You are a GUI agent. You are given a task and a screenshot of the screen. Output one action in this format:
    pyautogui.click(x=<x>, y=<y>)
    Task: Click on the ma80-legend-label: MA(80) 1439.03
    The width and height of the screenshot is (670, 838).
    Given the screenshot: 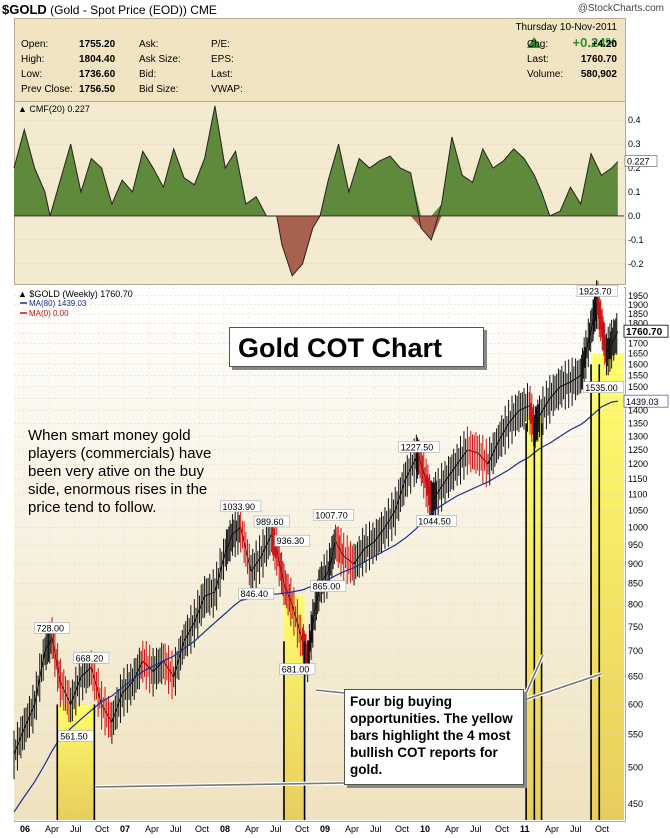 What is the action you would take?
    pyautogui.click(x=58, y=303)
    